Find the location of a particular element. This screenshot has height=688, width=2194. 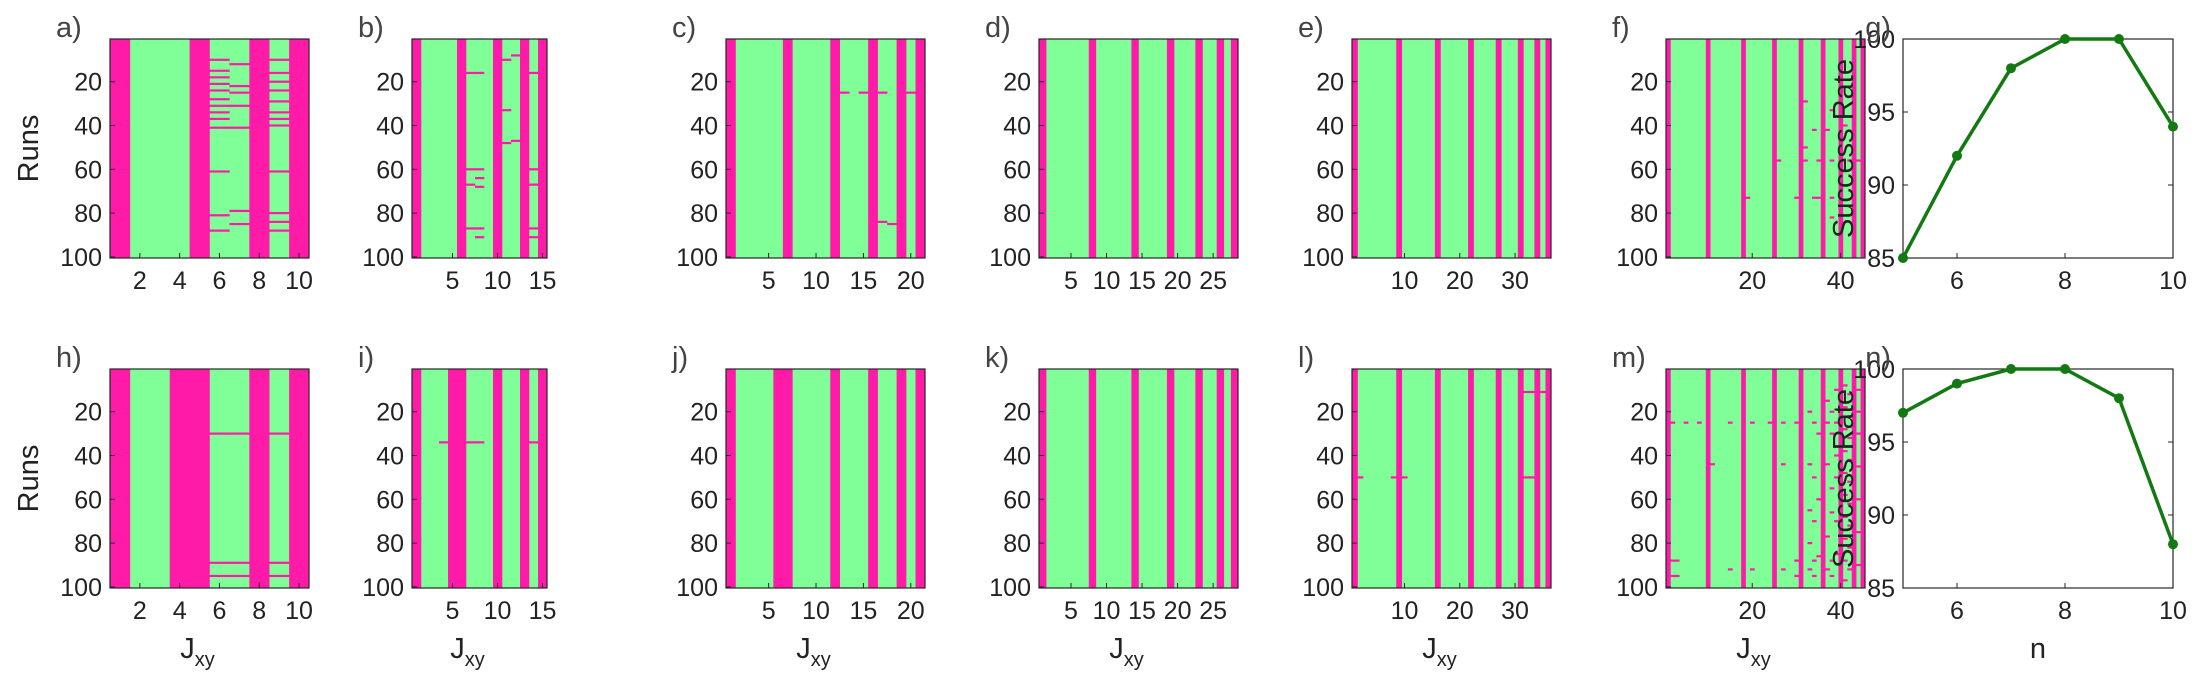

panel-label: d) is located at coordinates (998, 28).